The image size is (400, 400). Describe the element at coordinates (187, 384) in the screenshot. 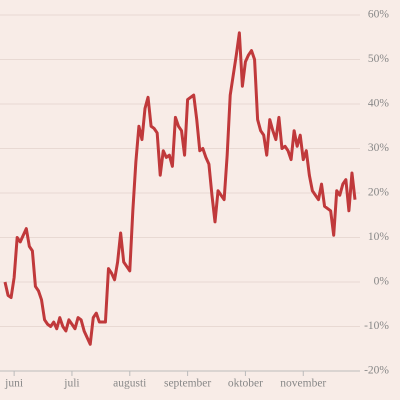

I see `x-tick-label: september` at that location.